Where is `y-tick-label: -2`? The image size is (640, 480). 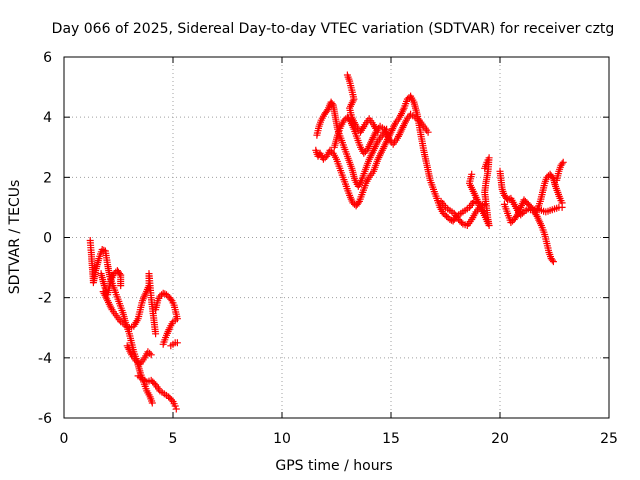 y-tick-label: -2 is located at coordinates (45, 299).